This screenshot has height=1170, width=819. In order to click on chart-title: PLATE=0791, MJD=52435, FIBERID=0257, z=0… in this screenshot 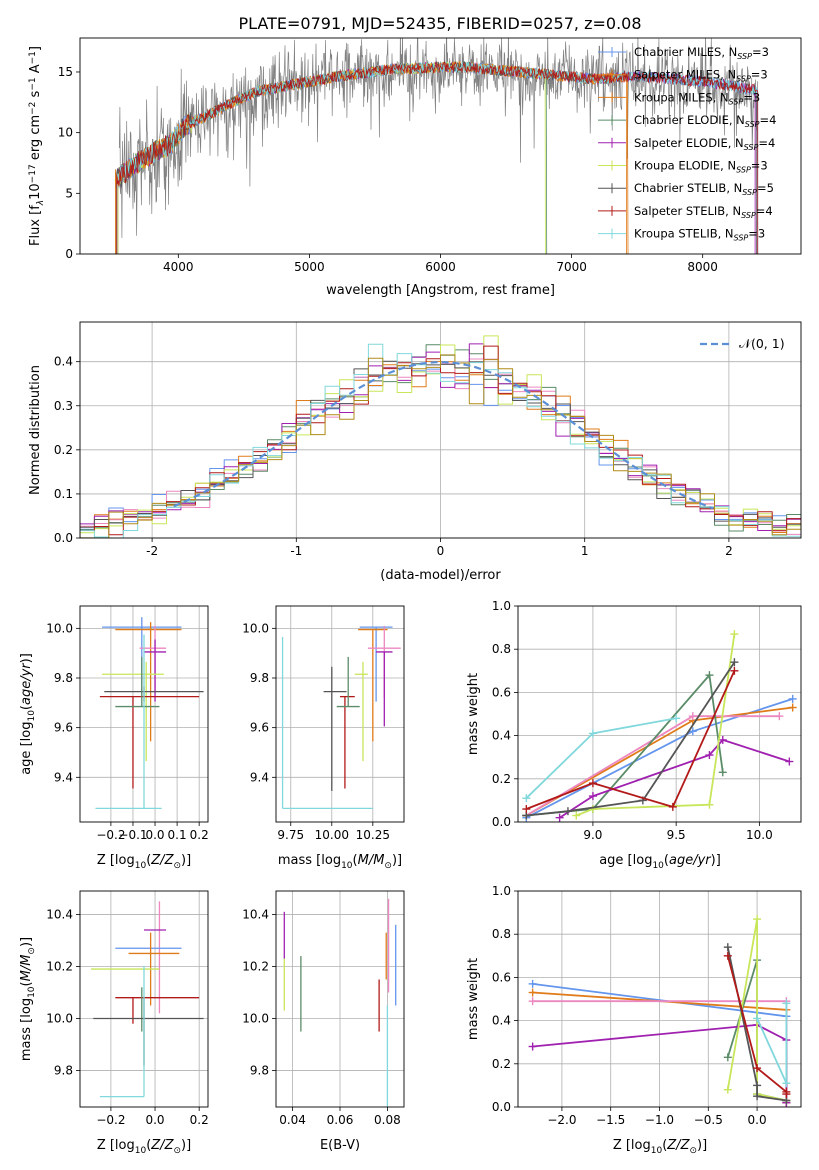, I will do `click(439, 23)`.